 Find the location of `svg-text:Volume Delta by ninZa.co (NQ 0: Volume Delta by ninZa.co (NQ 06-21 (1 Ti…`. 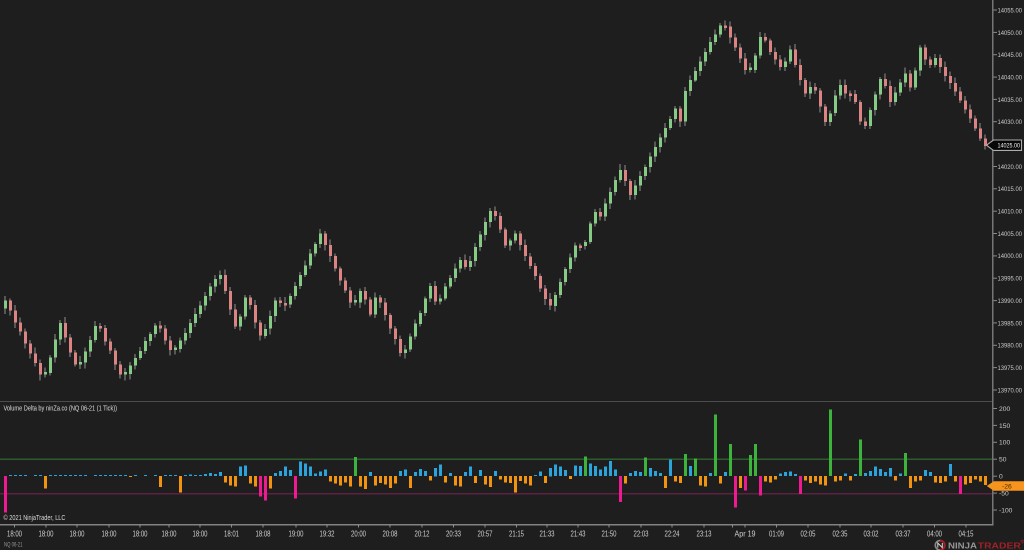

svg-text:Volume Delta by ninZa.co (NQ 0: Volume Delta by ninZa.co (NQ 06-21 (1 Ti… is located at coordinates (61, 409).